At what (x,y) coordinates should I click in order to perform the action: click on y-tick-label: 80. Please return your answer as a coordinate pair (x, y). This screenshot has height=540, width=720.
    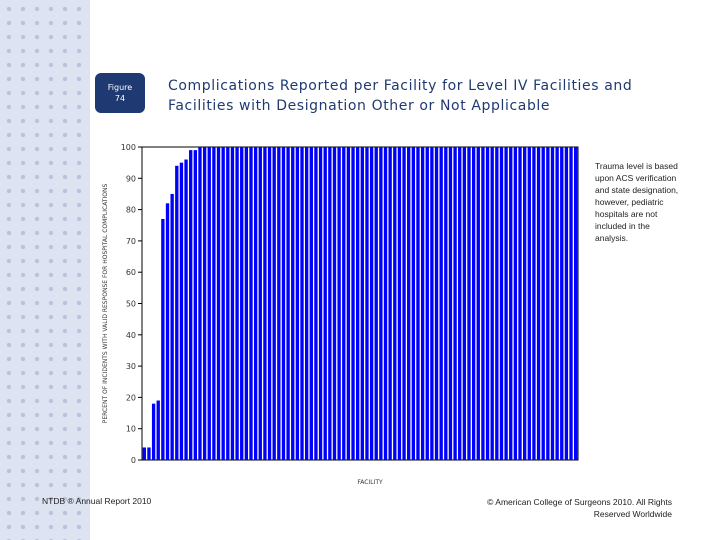
    Looking at the image, I should click on (131, 210).